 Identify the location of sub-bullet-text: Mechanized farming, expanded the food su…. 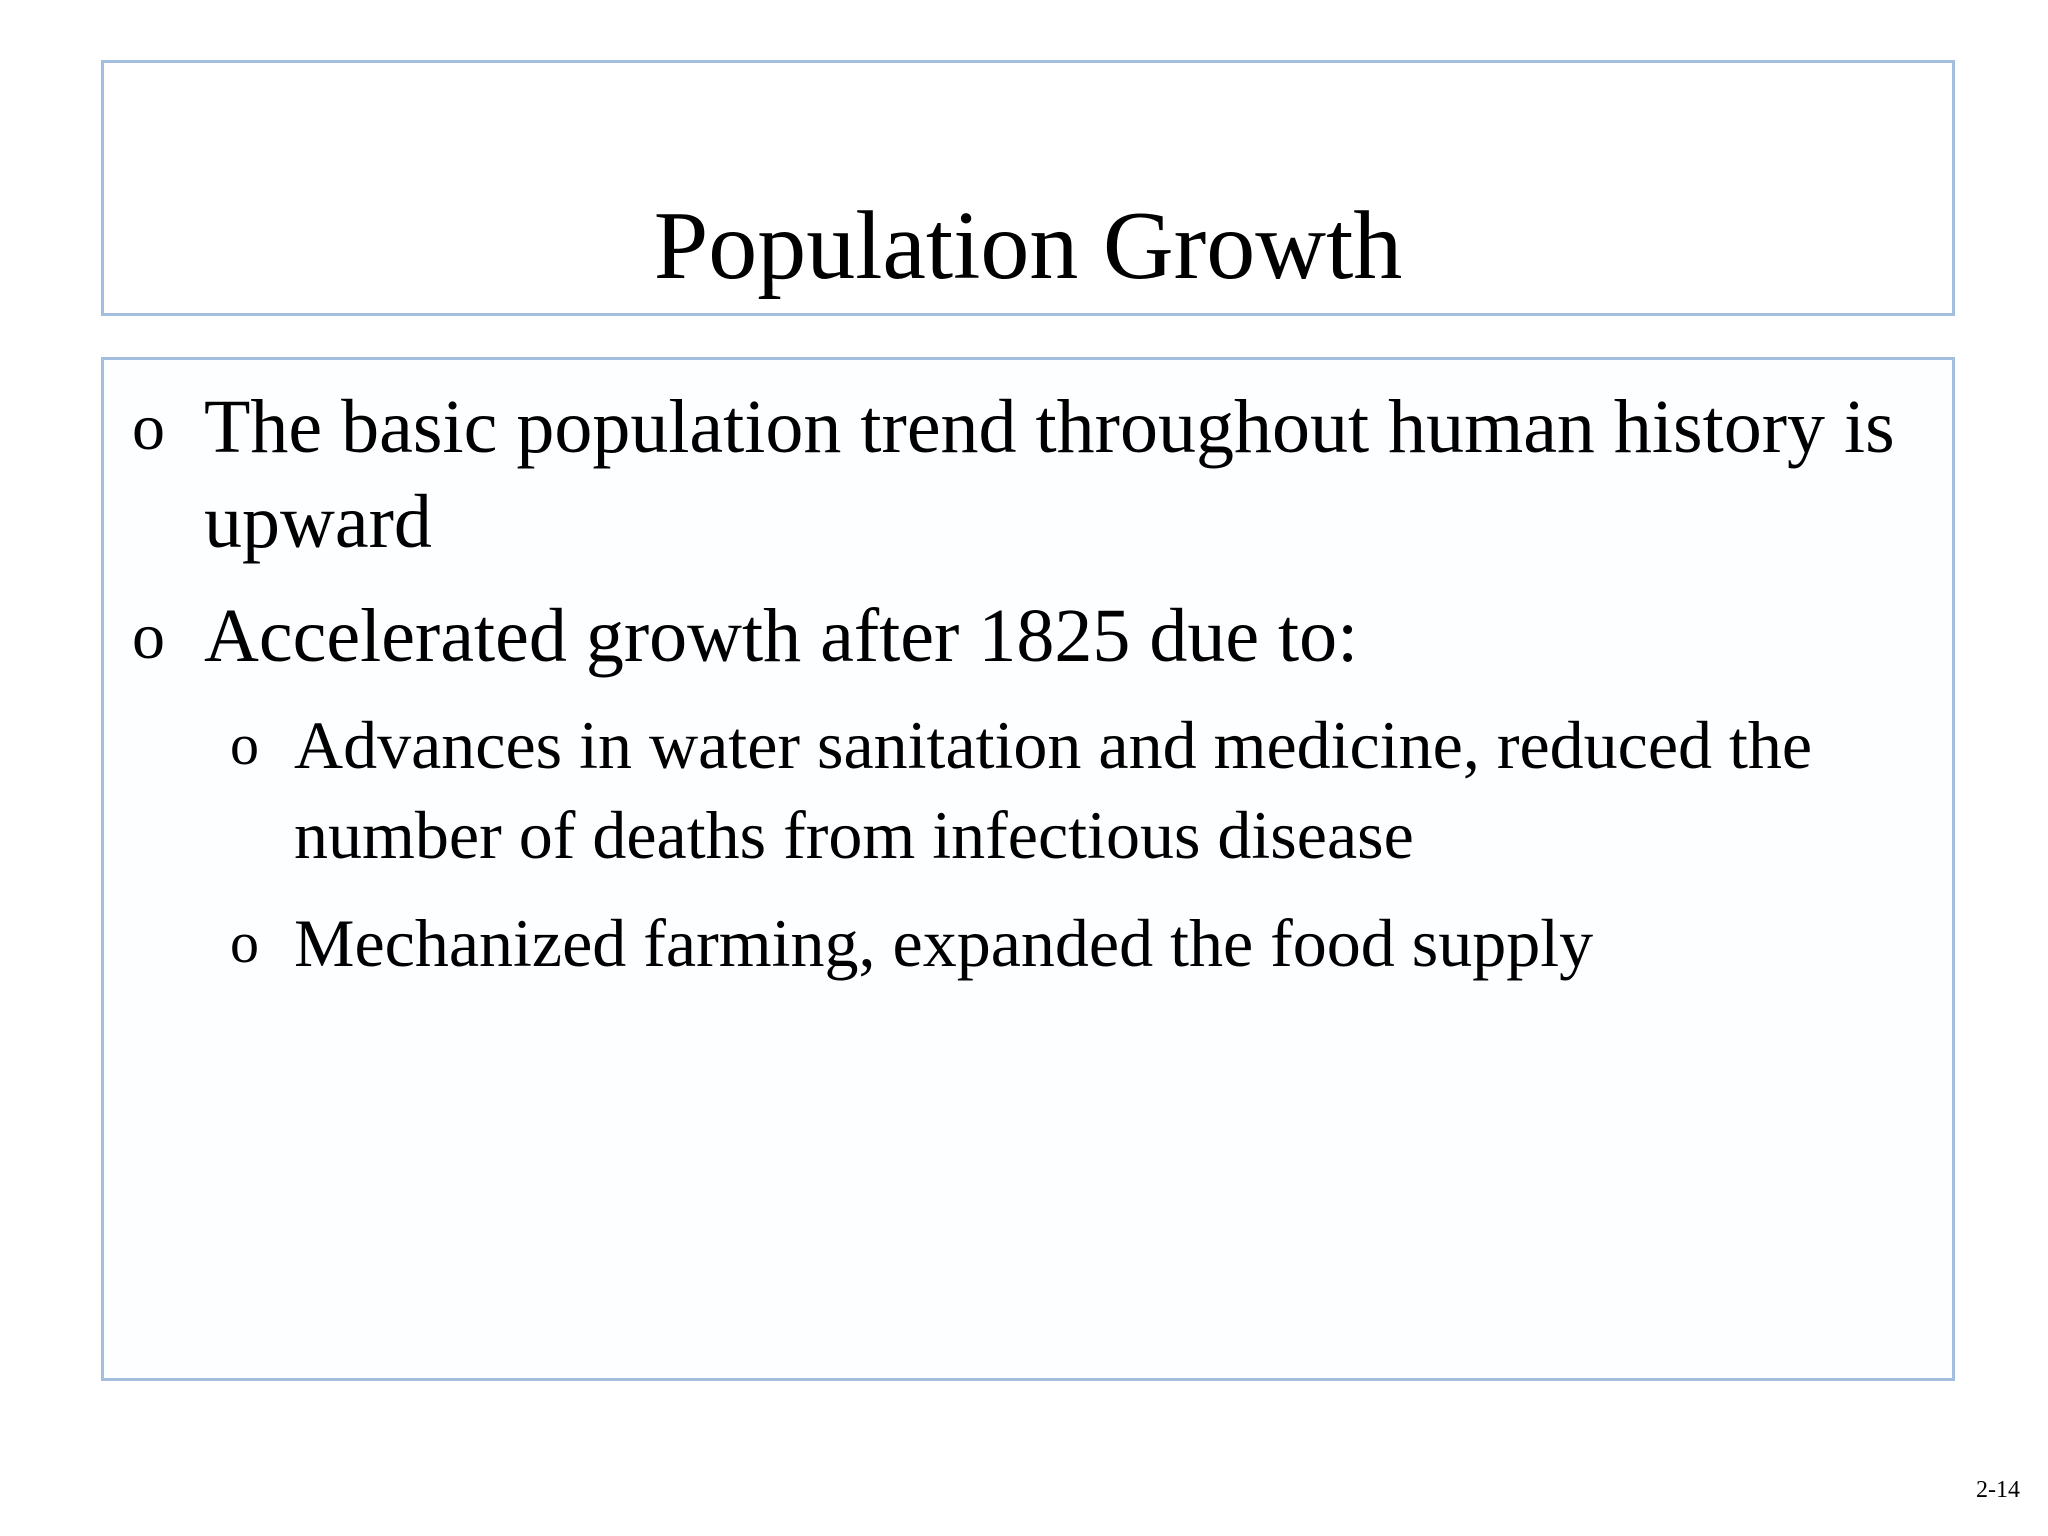
(944, 943).